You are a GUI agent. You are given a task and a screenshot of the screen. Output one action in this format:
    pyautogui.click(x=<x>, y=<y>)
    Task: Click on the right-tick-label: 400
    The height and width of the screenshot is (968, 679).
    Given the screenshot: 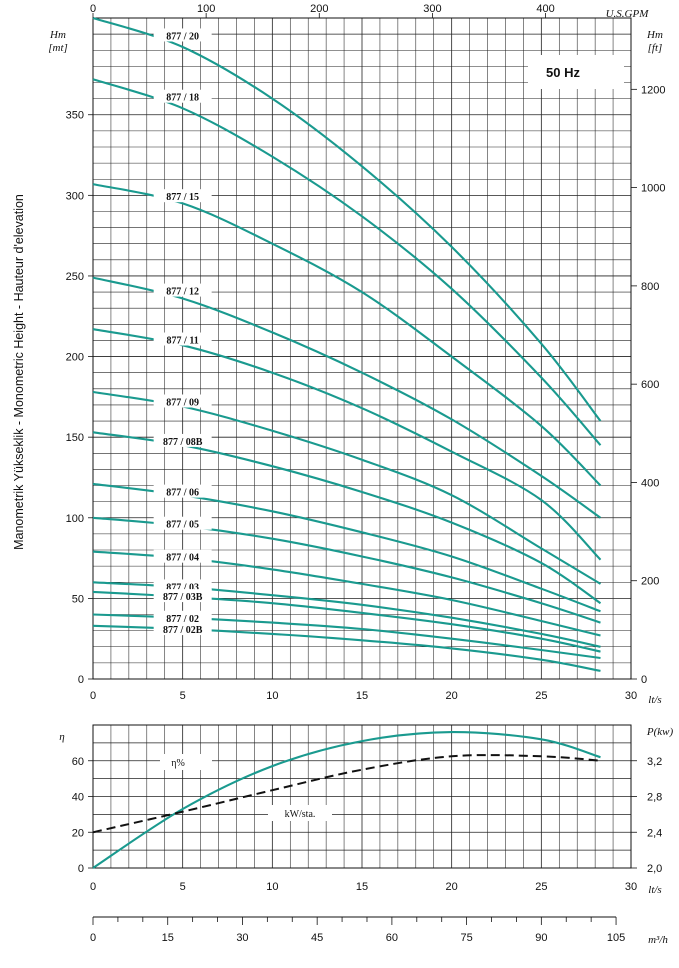 What is the action you would take?
    pyautogui.click(x=650, y=483)
    